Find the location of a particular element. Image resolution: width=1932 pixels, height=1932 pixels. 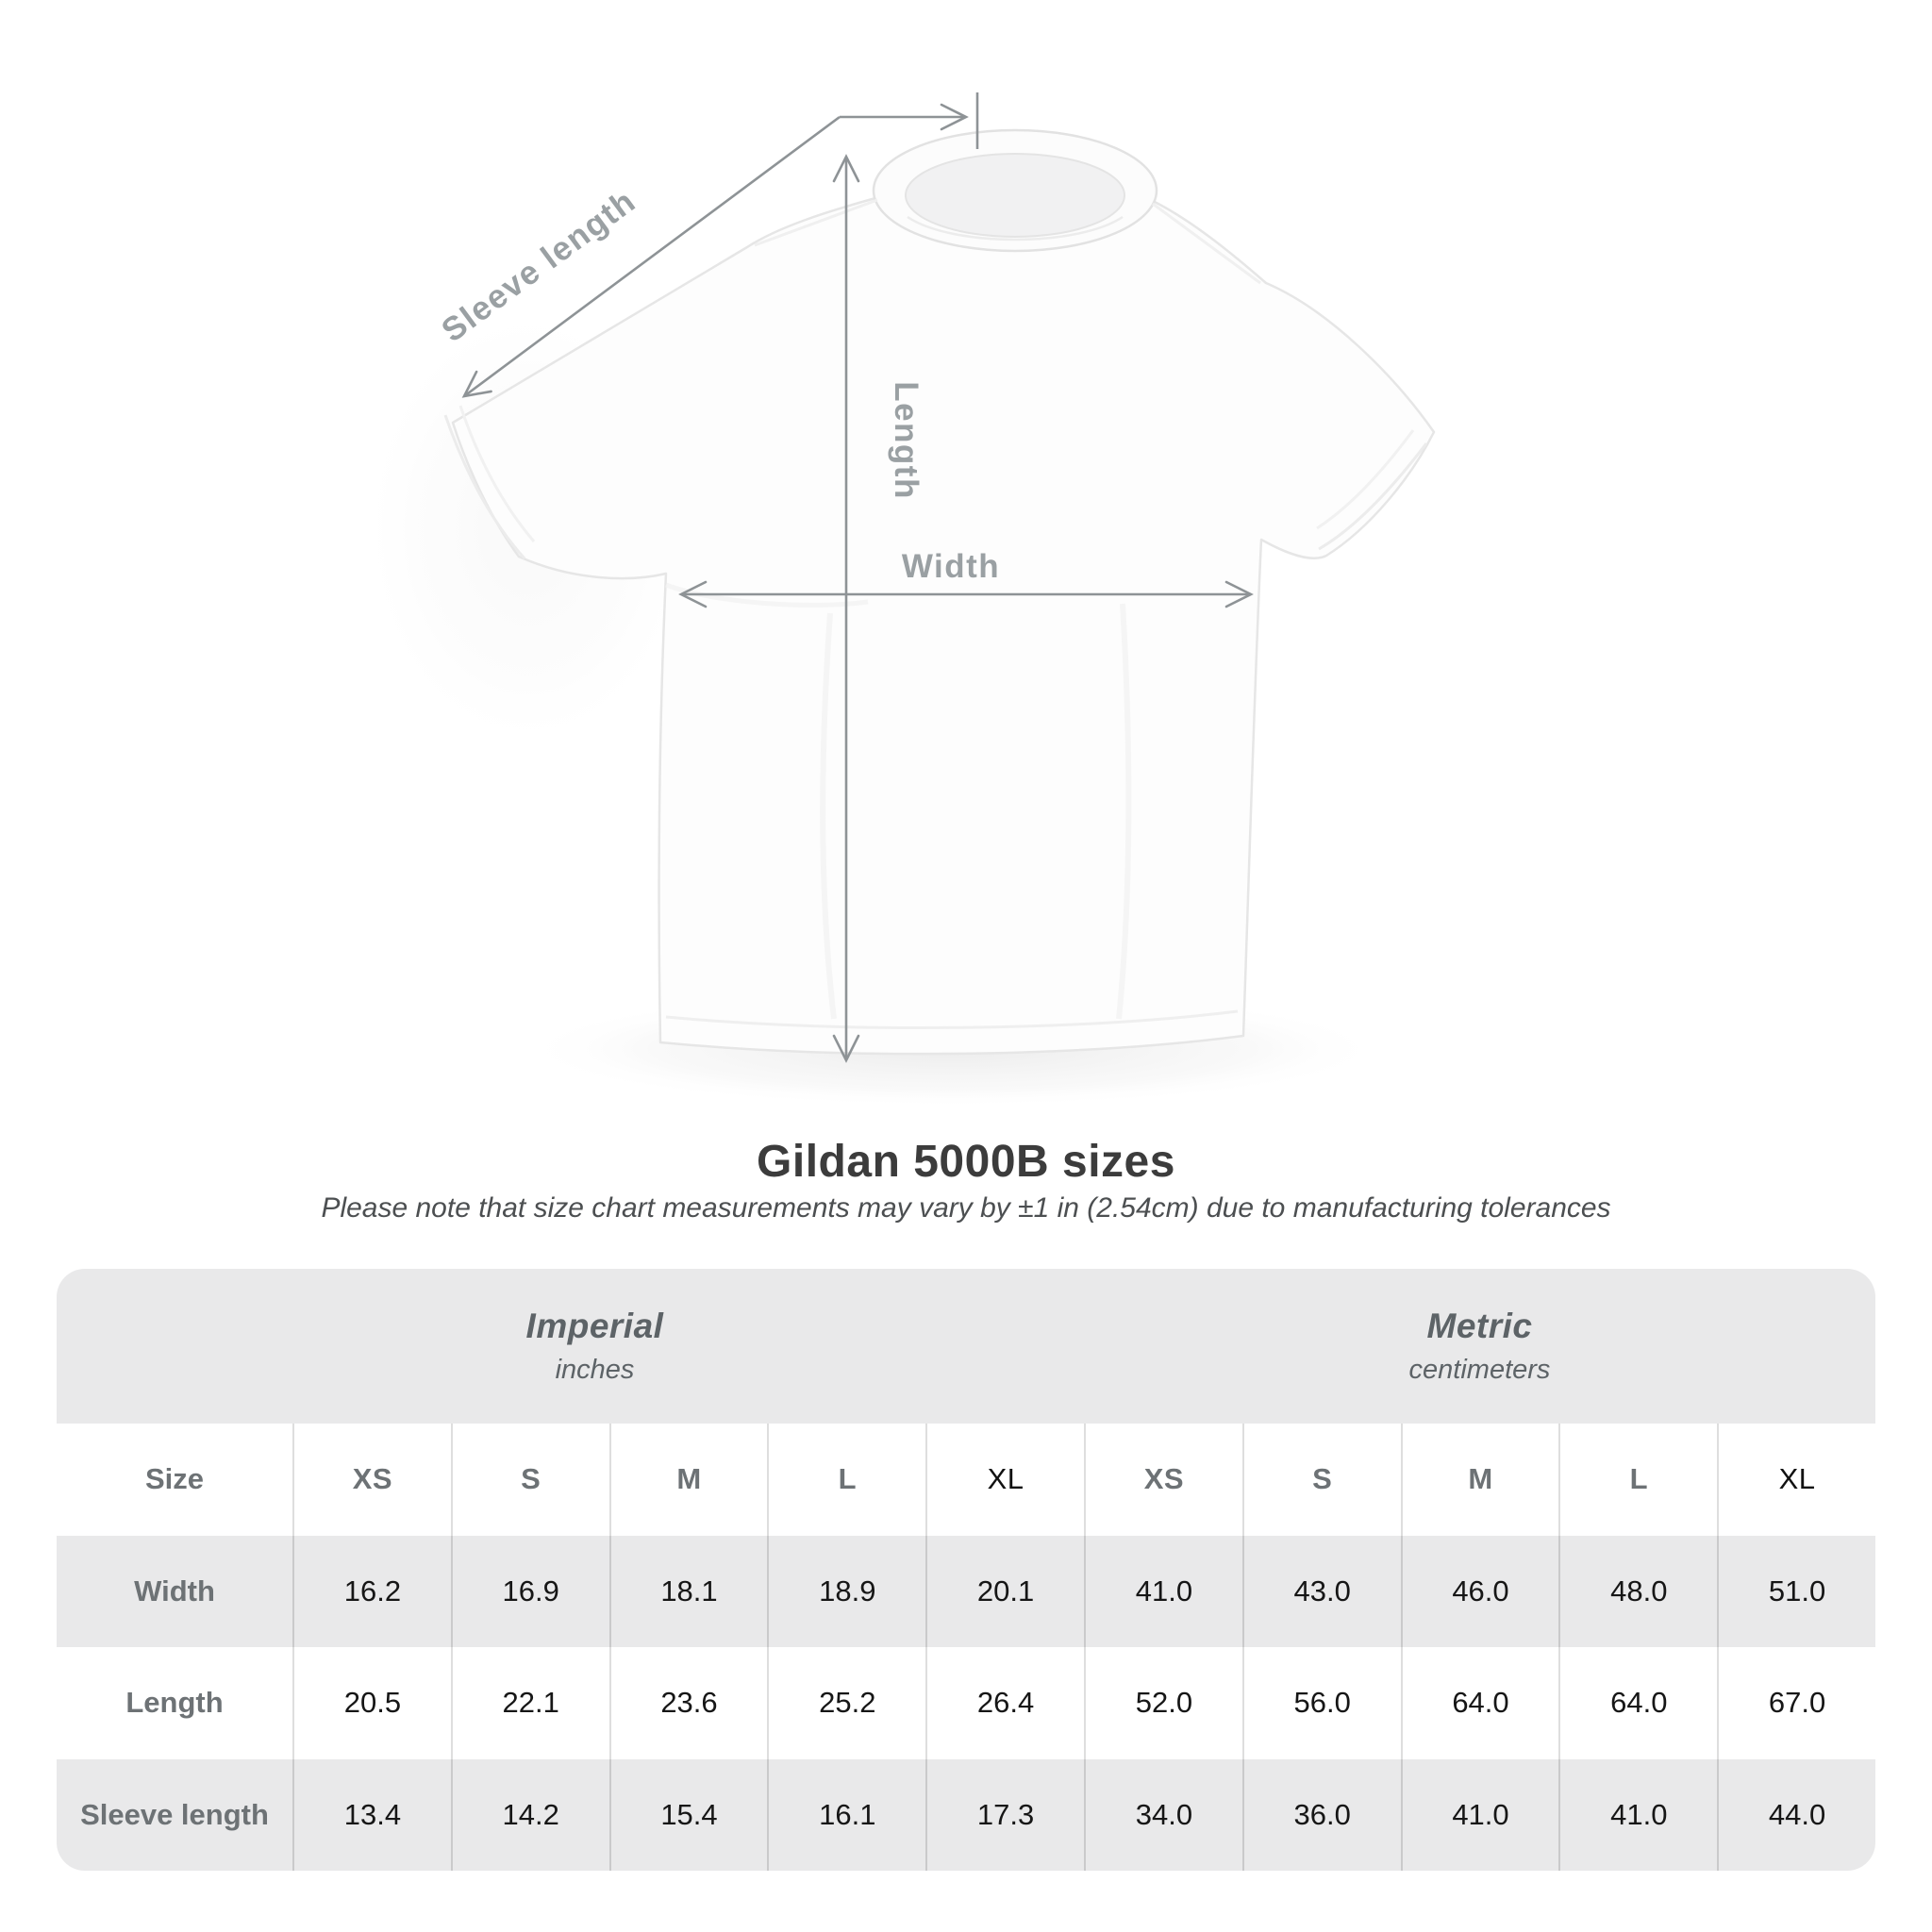

length-xs-in: 20.5 is located at coordinates (372, 1703).